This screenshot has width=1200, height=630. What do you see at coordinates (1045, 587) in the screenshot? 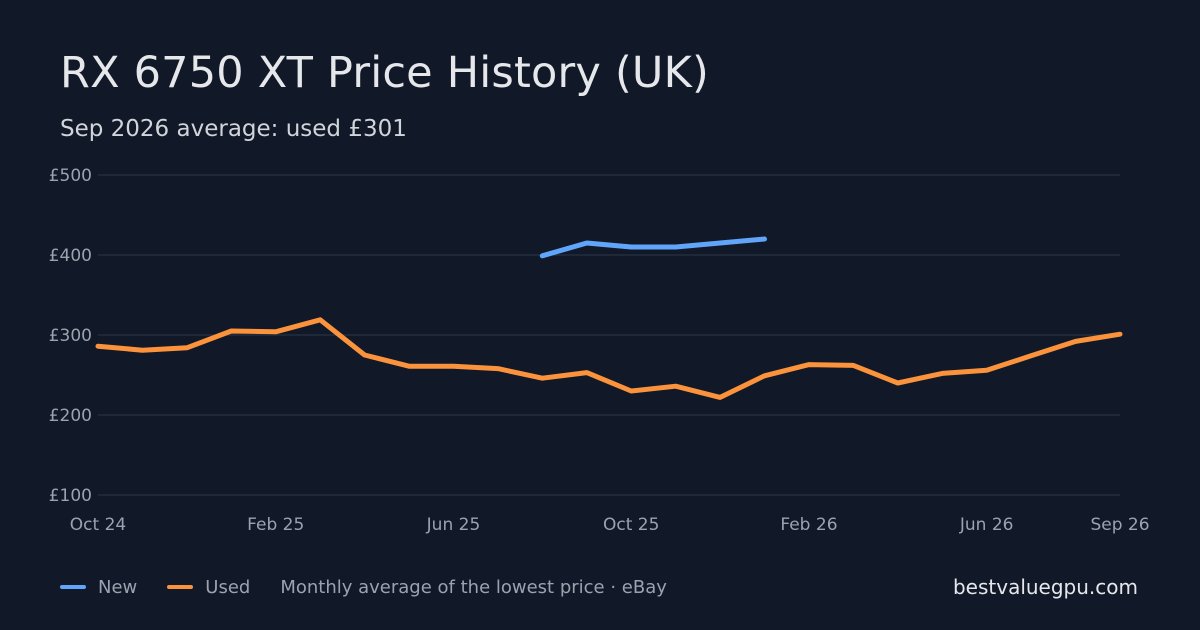
I see `brand-link: bestvaluegpu.com` at bounding box center [1045, 587].